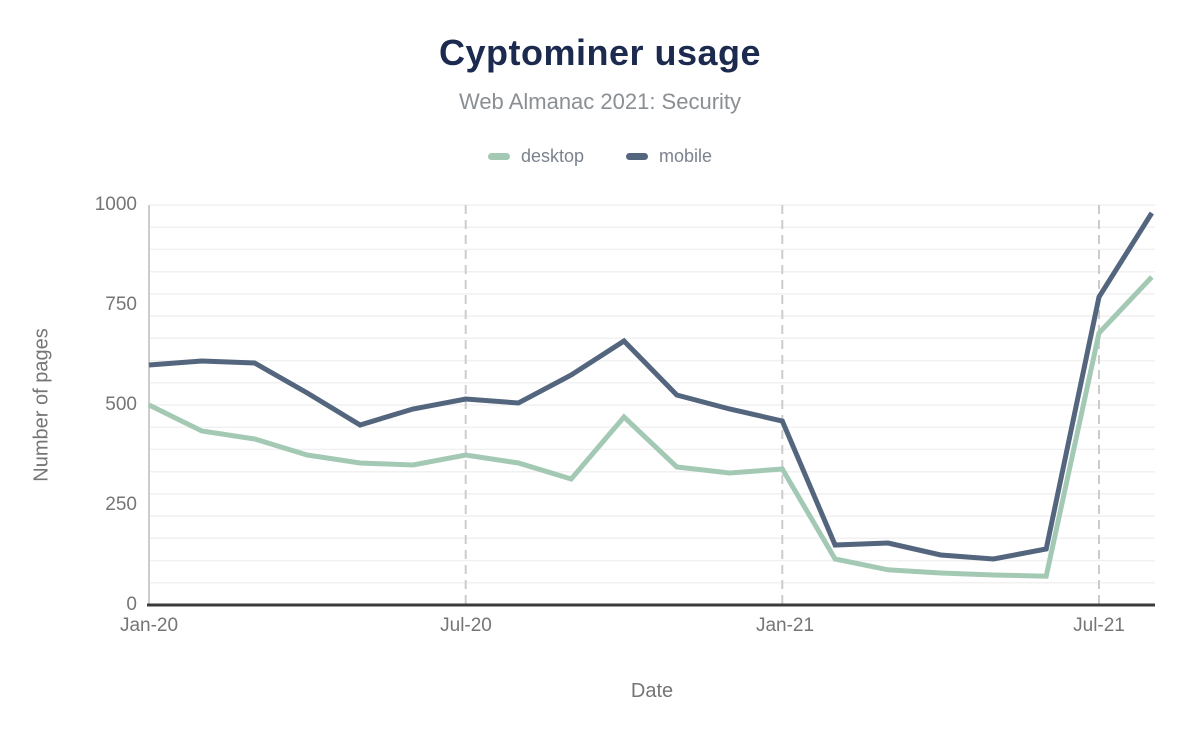 The width and height of the screenshot is (1200, 742). I want to click on chart-title: Cyptominer usage, so click(600, 52).